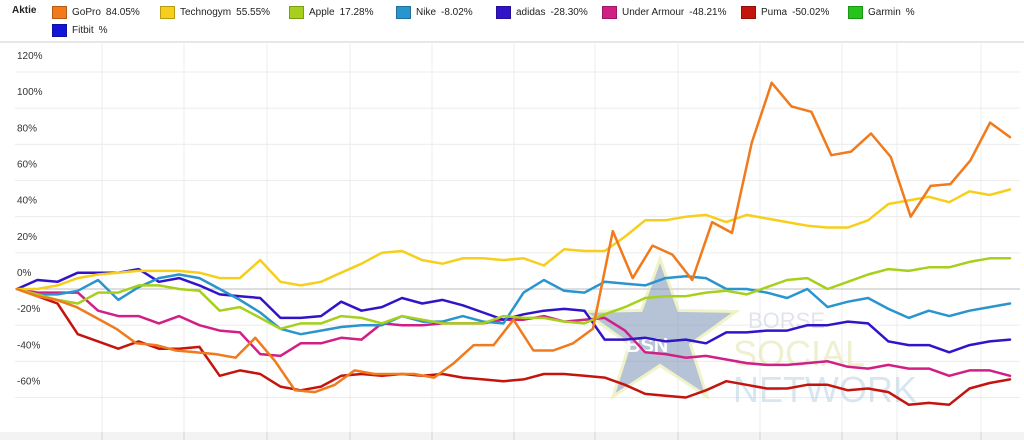  I want to click on y-tick-label: 0%, so click(24, 273).